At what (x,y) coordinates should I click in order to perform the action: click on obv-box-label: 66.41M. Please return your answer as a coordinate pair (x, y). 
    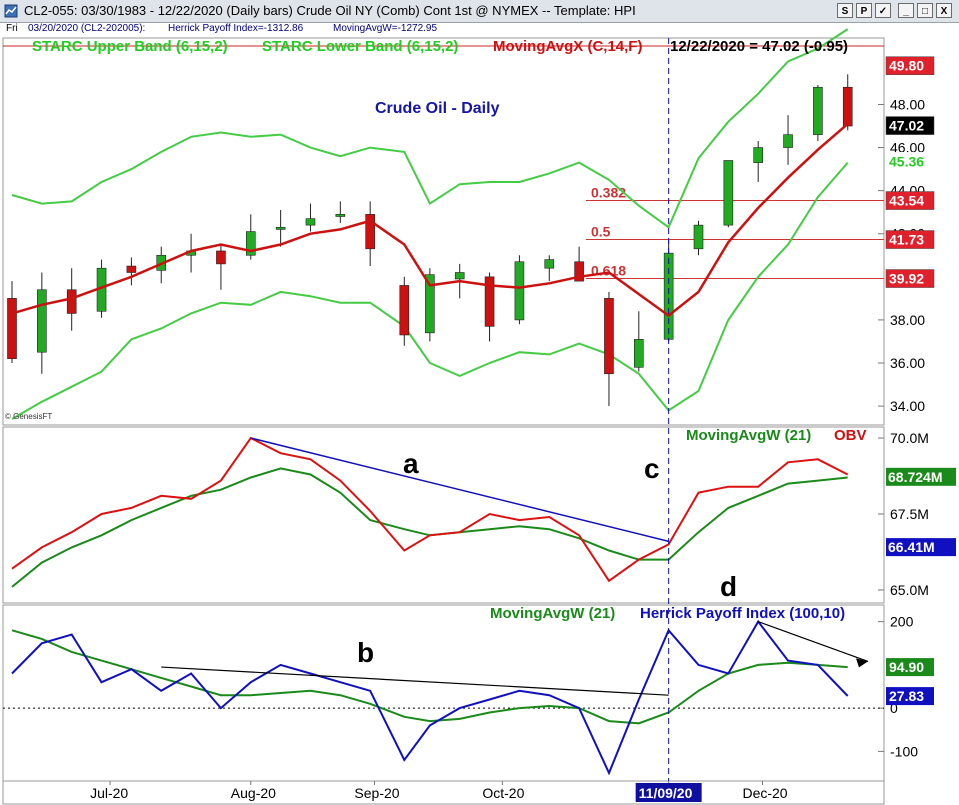
    Looking at the image, I should click on (911, 547).